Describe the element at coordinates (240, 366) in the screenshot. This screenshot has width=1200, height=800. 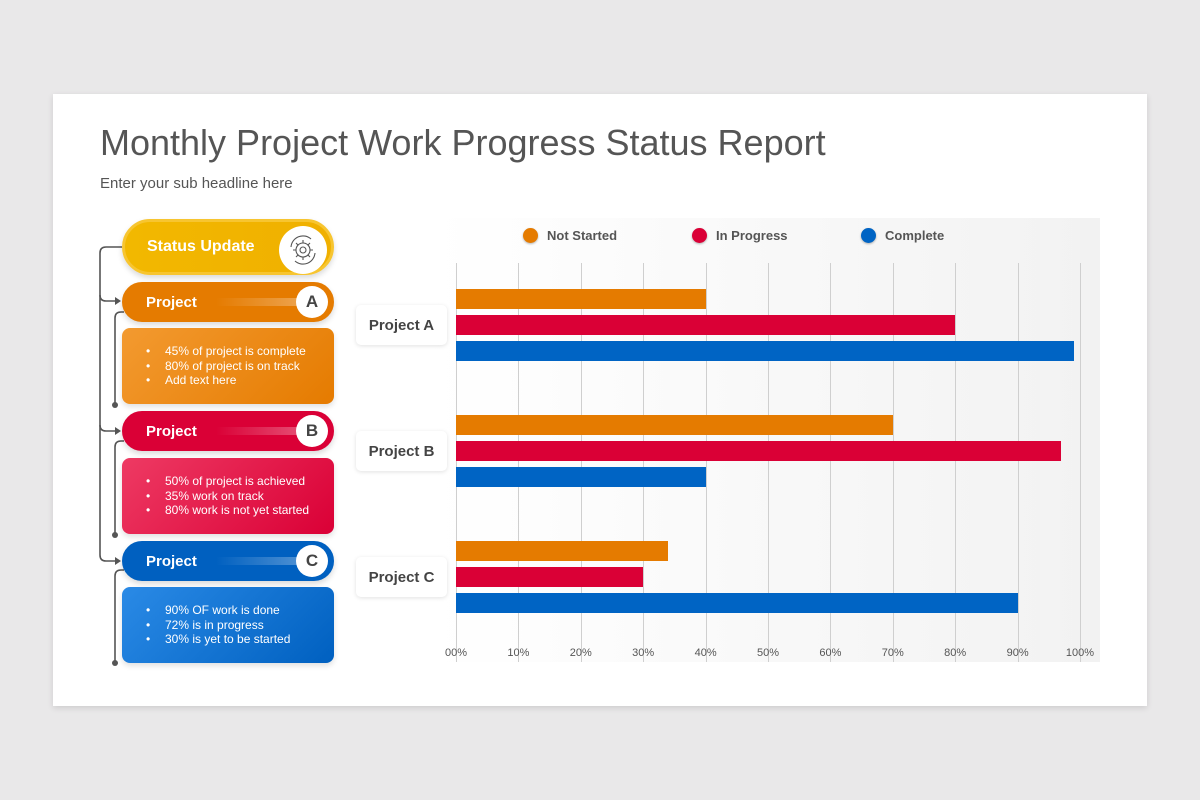
I see `bullet-item: 80% of project is on track` at that location.